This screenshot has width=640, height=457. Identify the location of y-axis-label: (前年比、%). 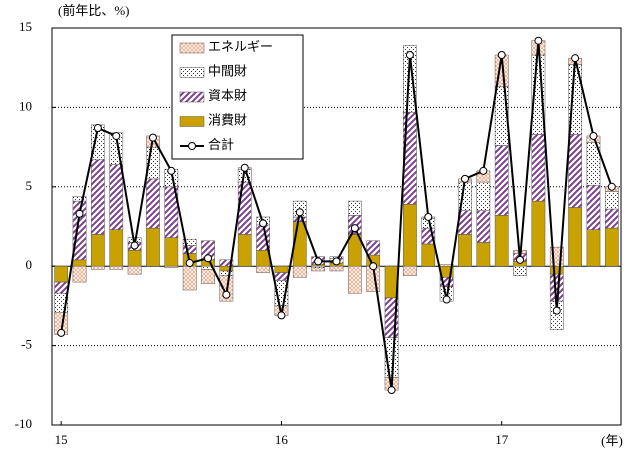
(94, 10).